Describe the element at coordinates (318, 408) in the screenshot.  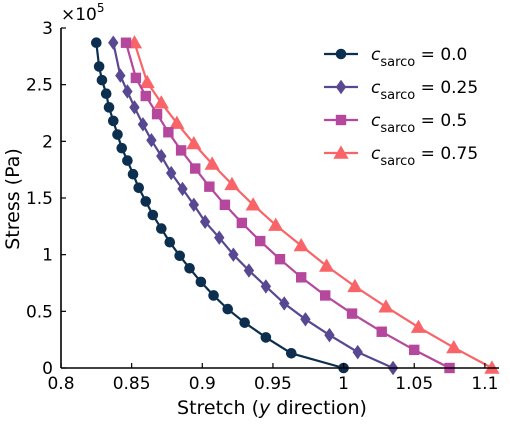
I see `x-axis-label-suffix: direction)` at that location.